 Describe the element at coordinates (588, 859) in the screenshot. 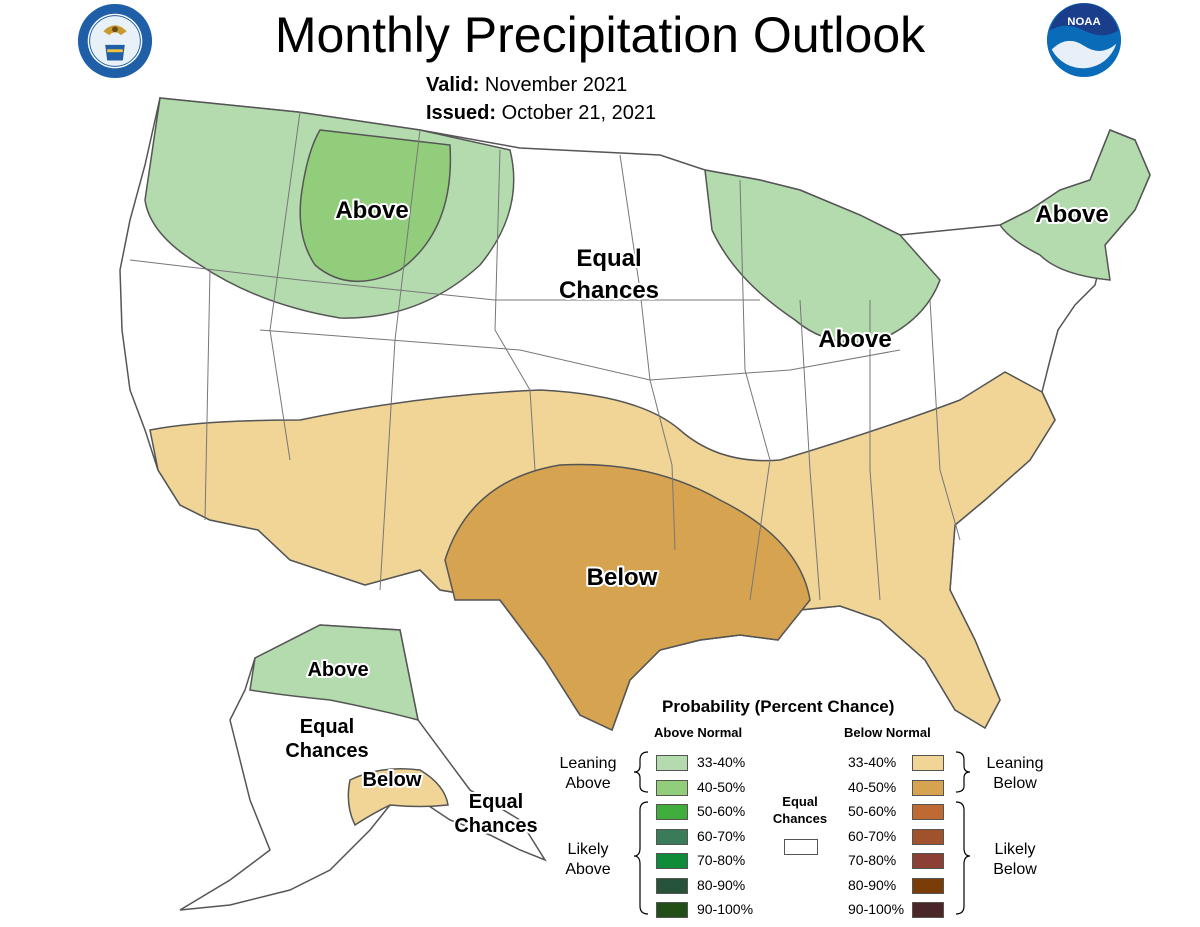

I see `legend-likely-above: Likely Above` at that location.